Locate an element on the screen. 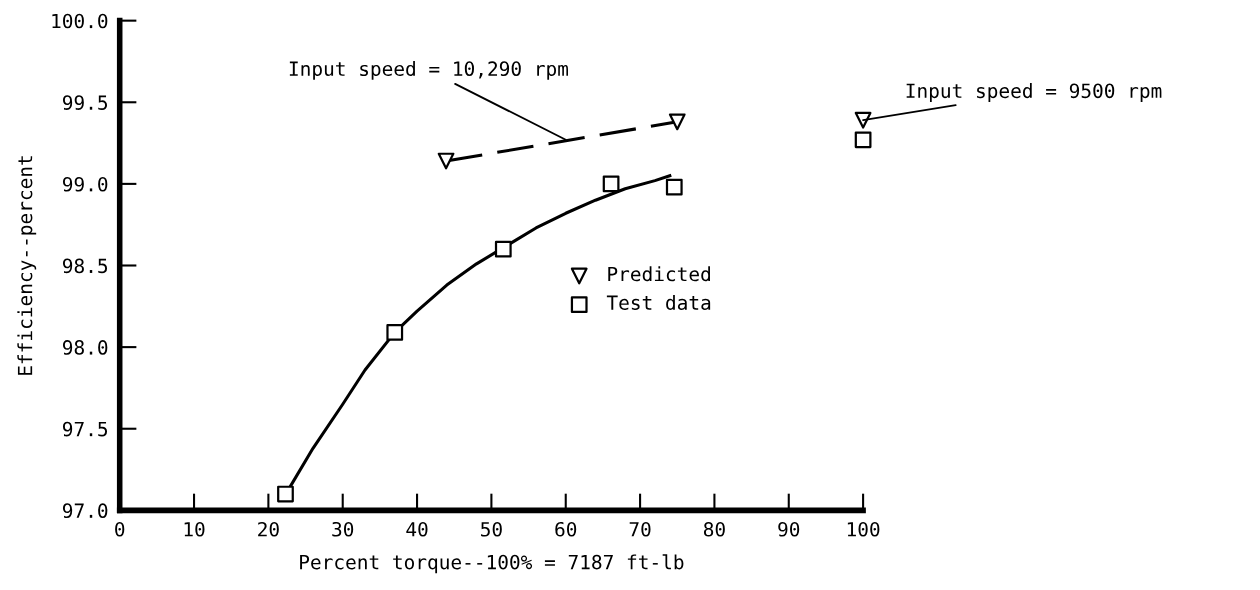  y-tick-label: 98.5 is located at coordinates (85, 266).